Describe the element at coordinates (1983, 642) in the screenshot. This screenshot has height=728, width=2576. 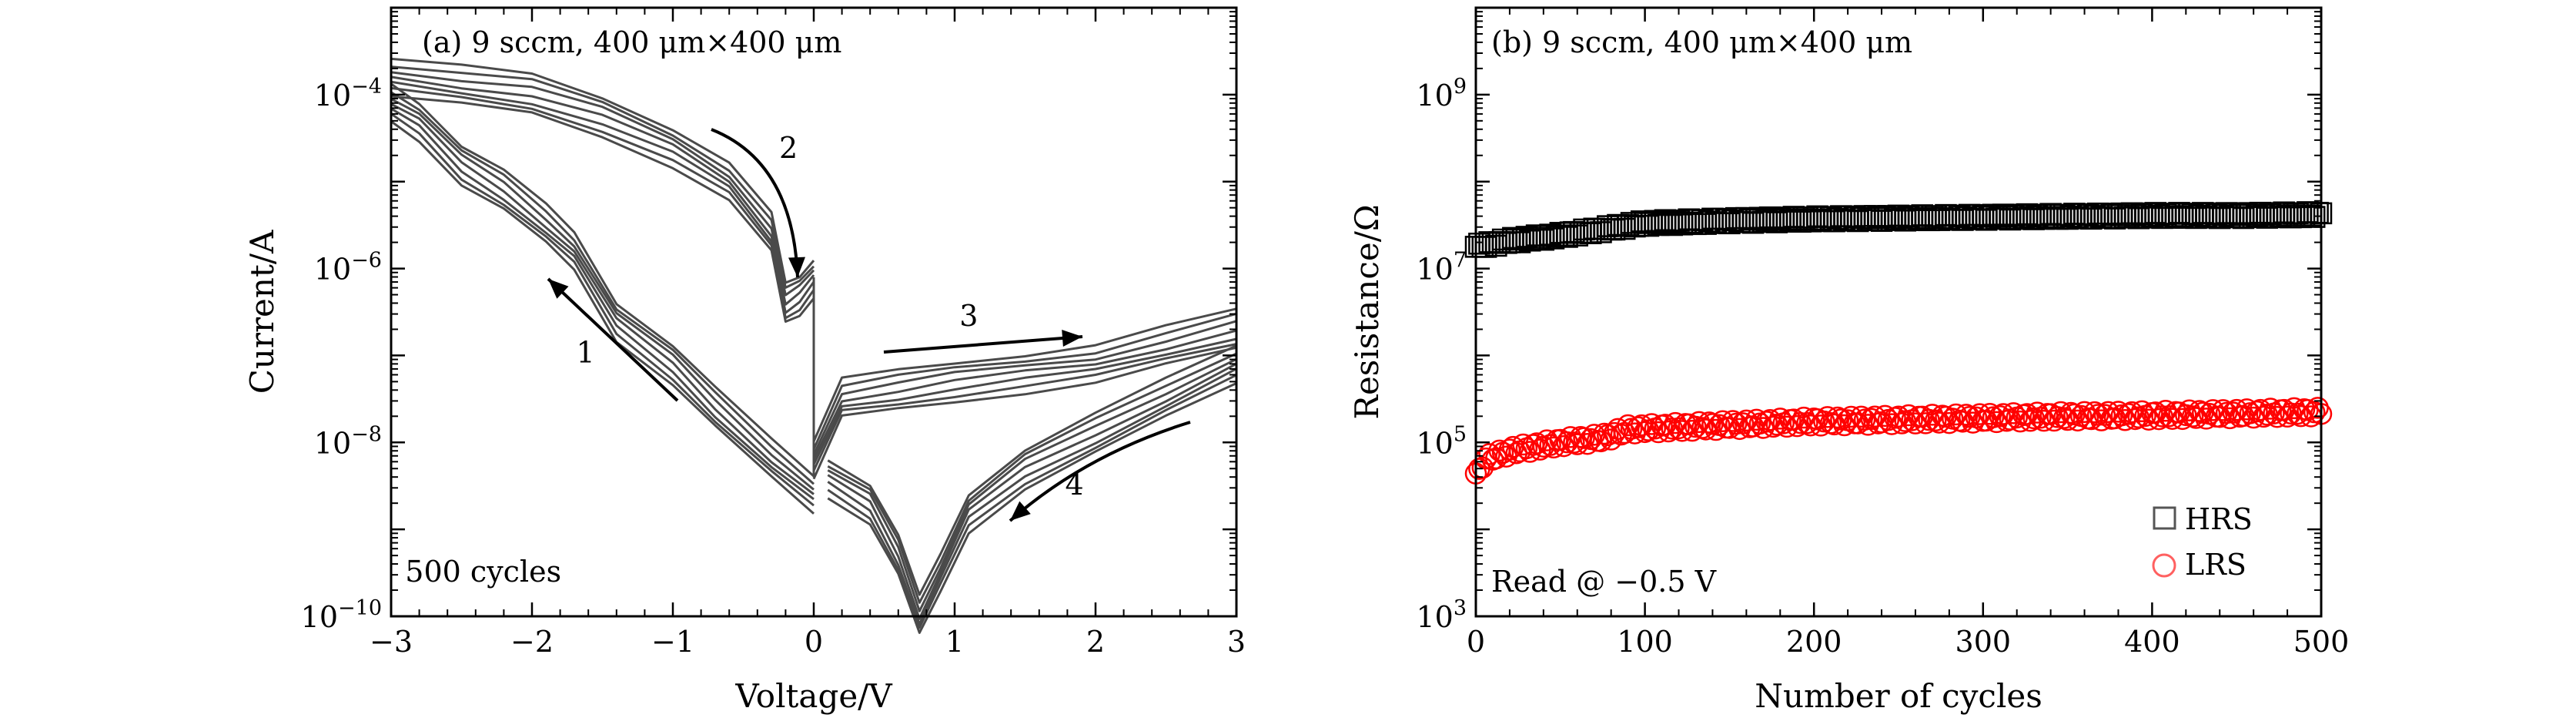
I see `b-x-tick-label: 300` at that location.